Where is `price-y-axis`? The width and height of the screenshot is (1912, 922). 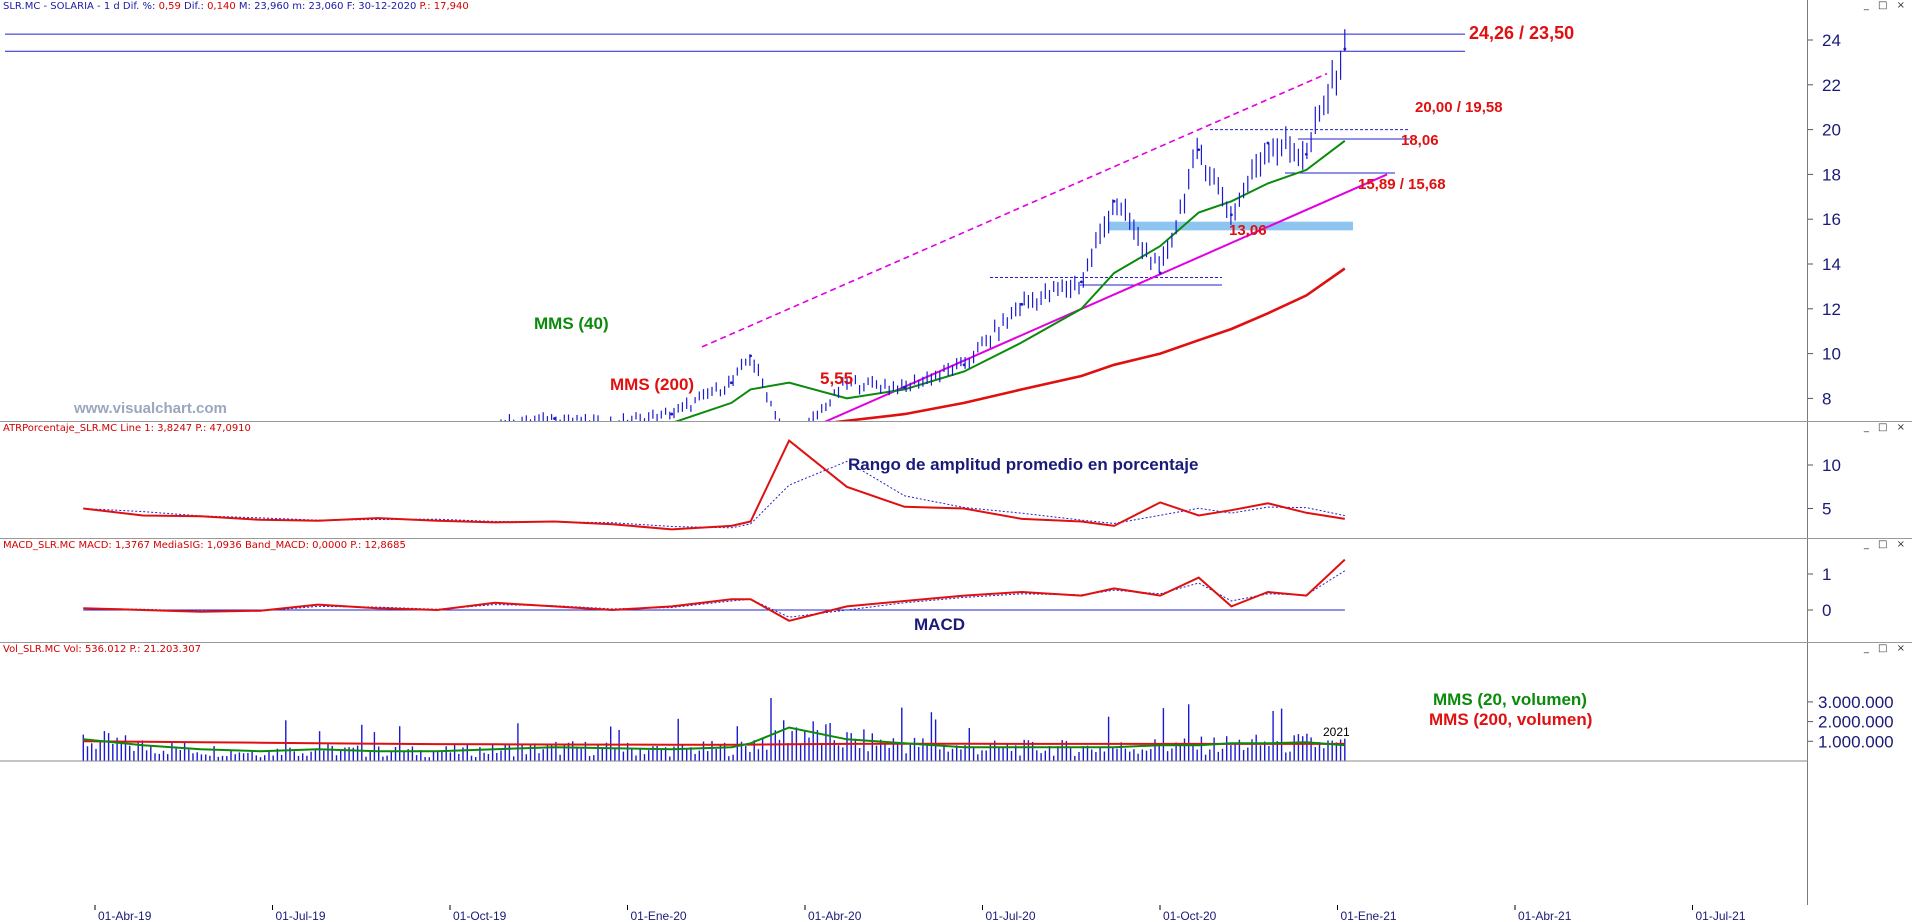
price-y-axis is located at coordinates (1859, 210).